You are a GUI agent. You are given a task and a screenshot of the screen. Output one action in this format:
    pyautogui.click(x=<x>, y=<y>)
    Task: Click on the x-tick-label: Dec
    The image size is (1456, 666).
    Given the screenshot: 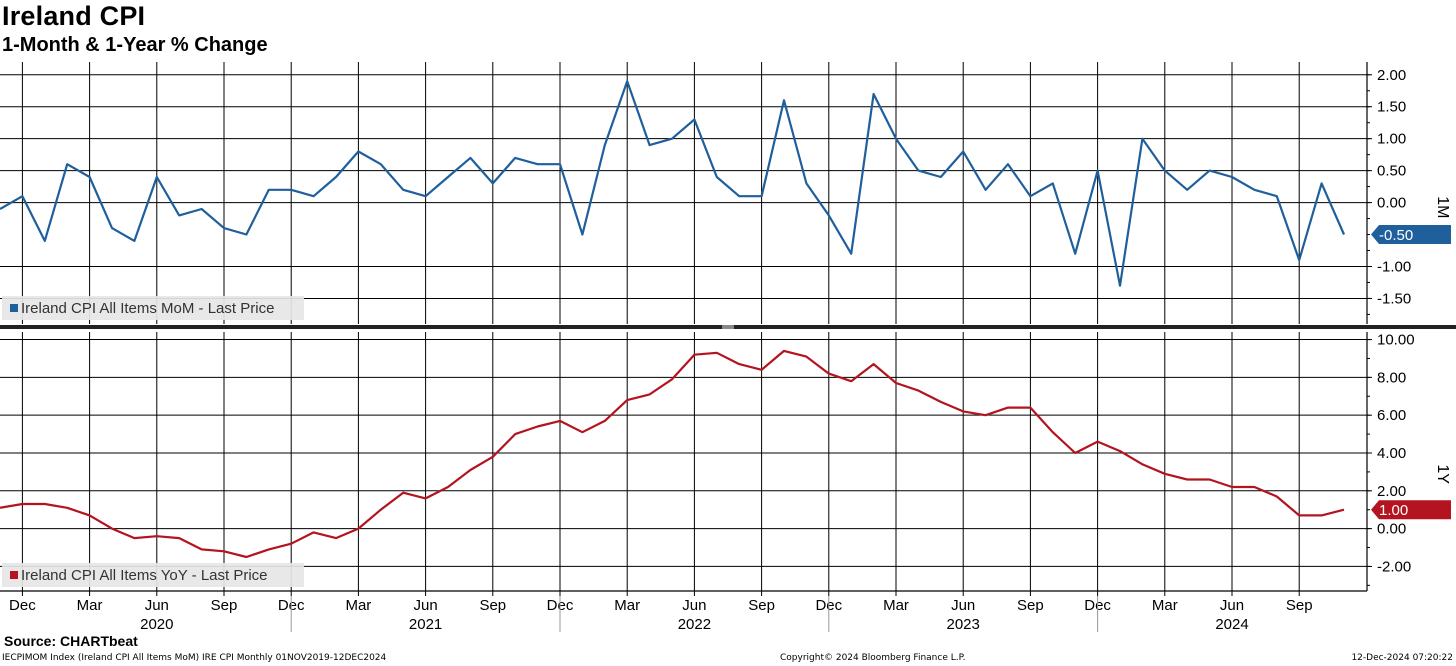 What is the action you would take?
    pyautogui.click(x=22, y=605)
    